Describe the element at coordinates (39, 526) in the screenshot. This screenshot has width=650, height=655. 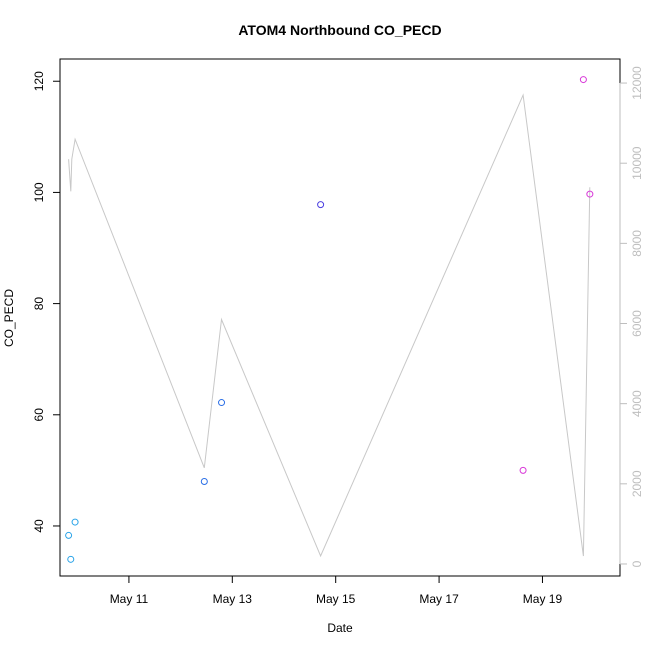
I see `y-tick-label: 40` at that location.